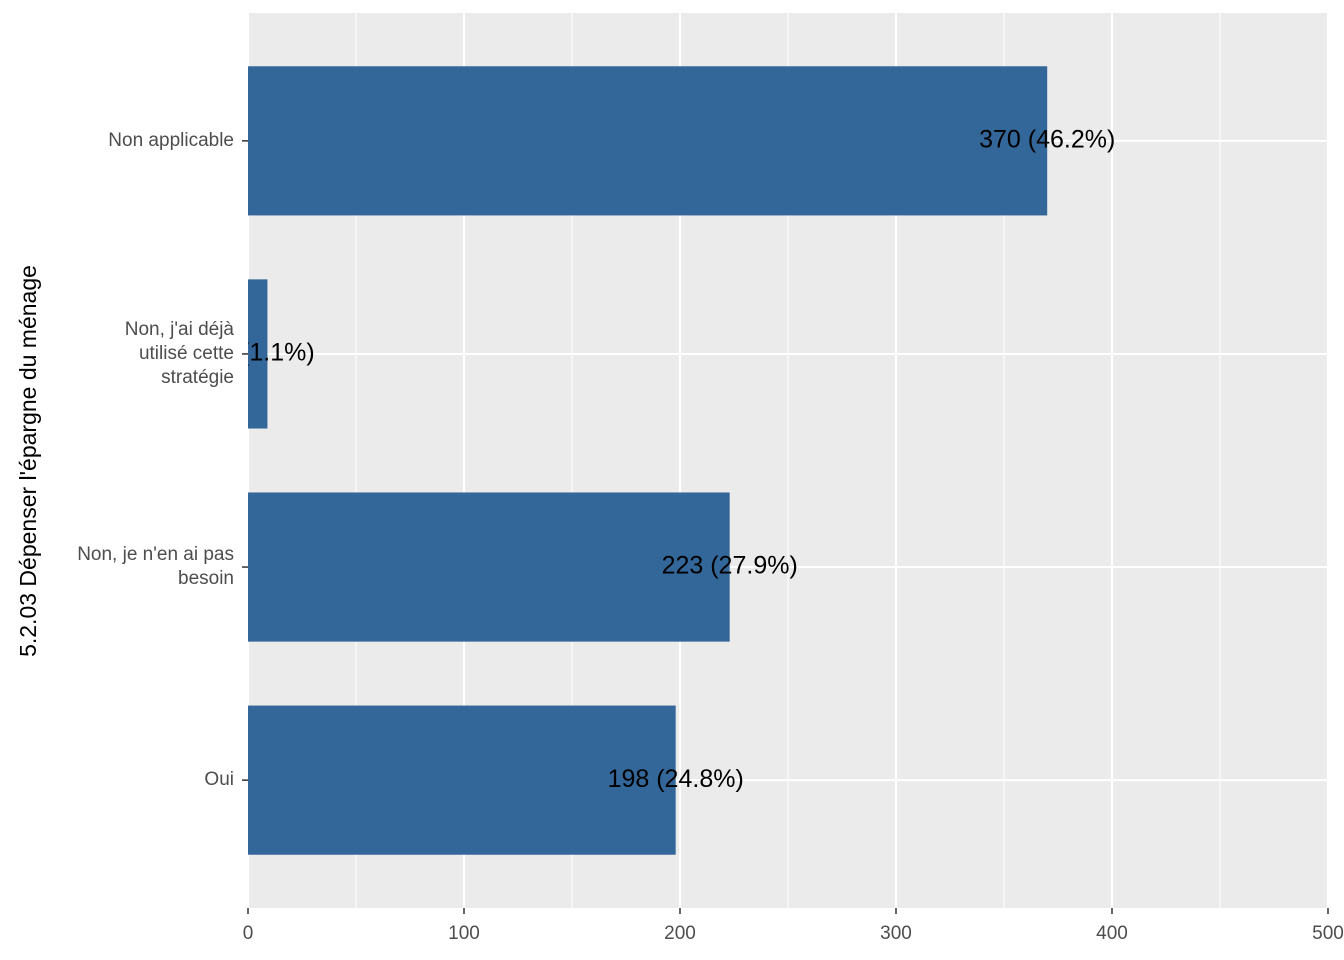 This screenshot has height=960, width=1344. I want to click on x-tick-label: 100, so click(464, 933).